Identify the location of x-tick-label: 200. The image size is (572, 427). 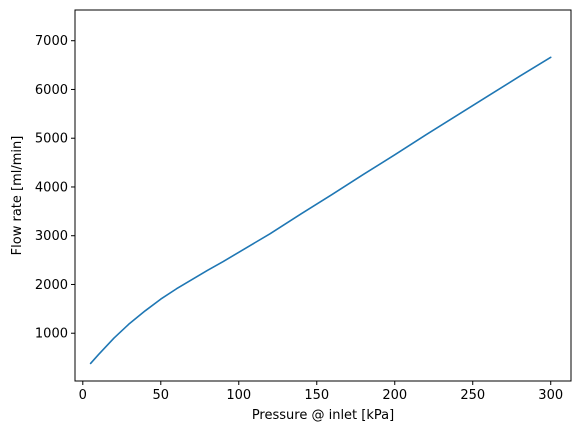
(394, 395).